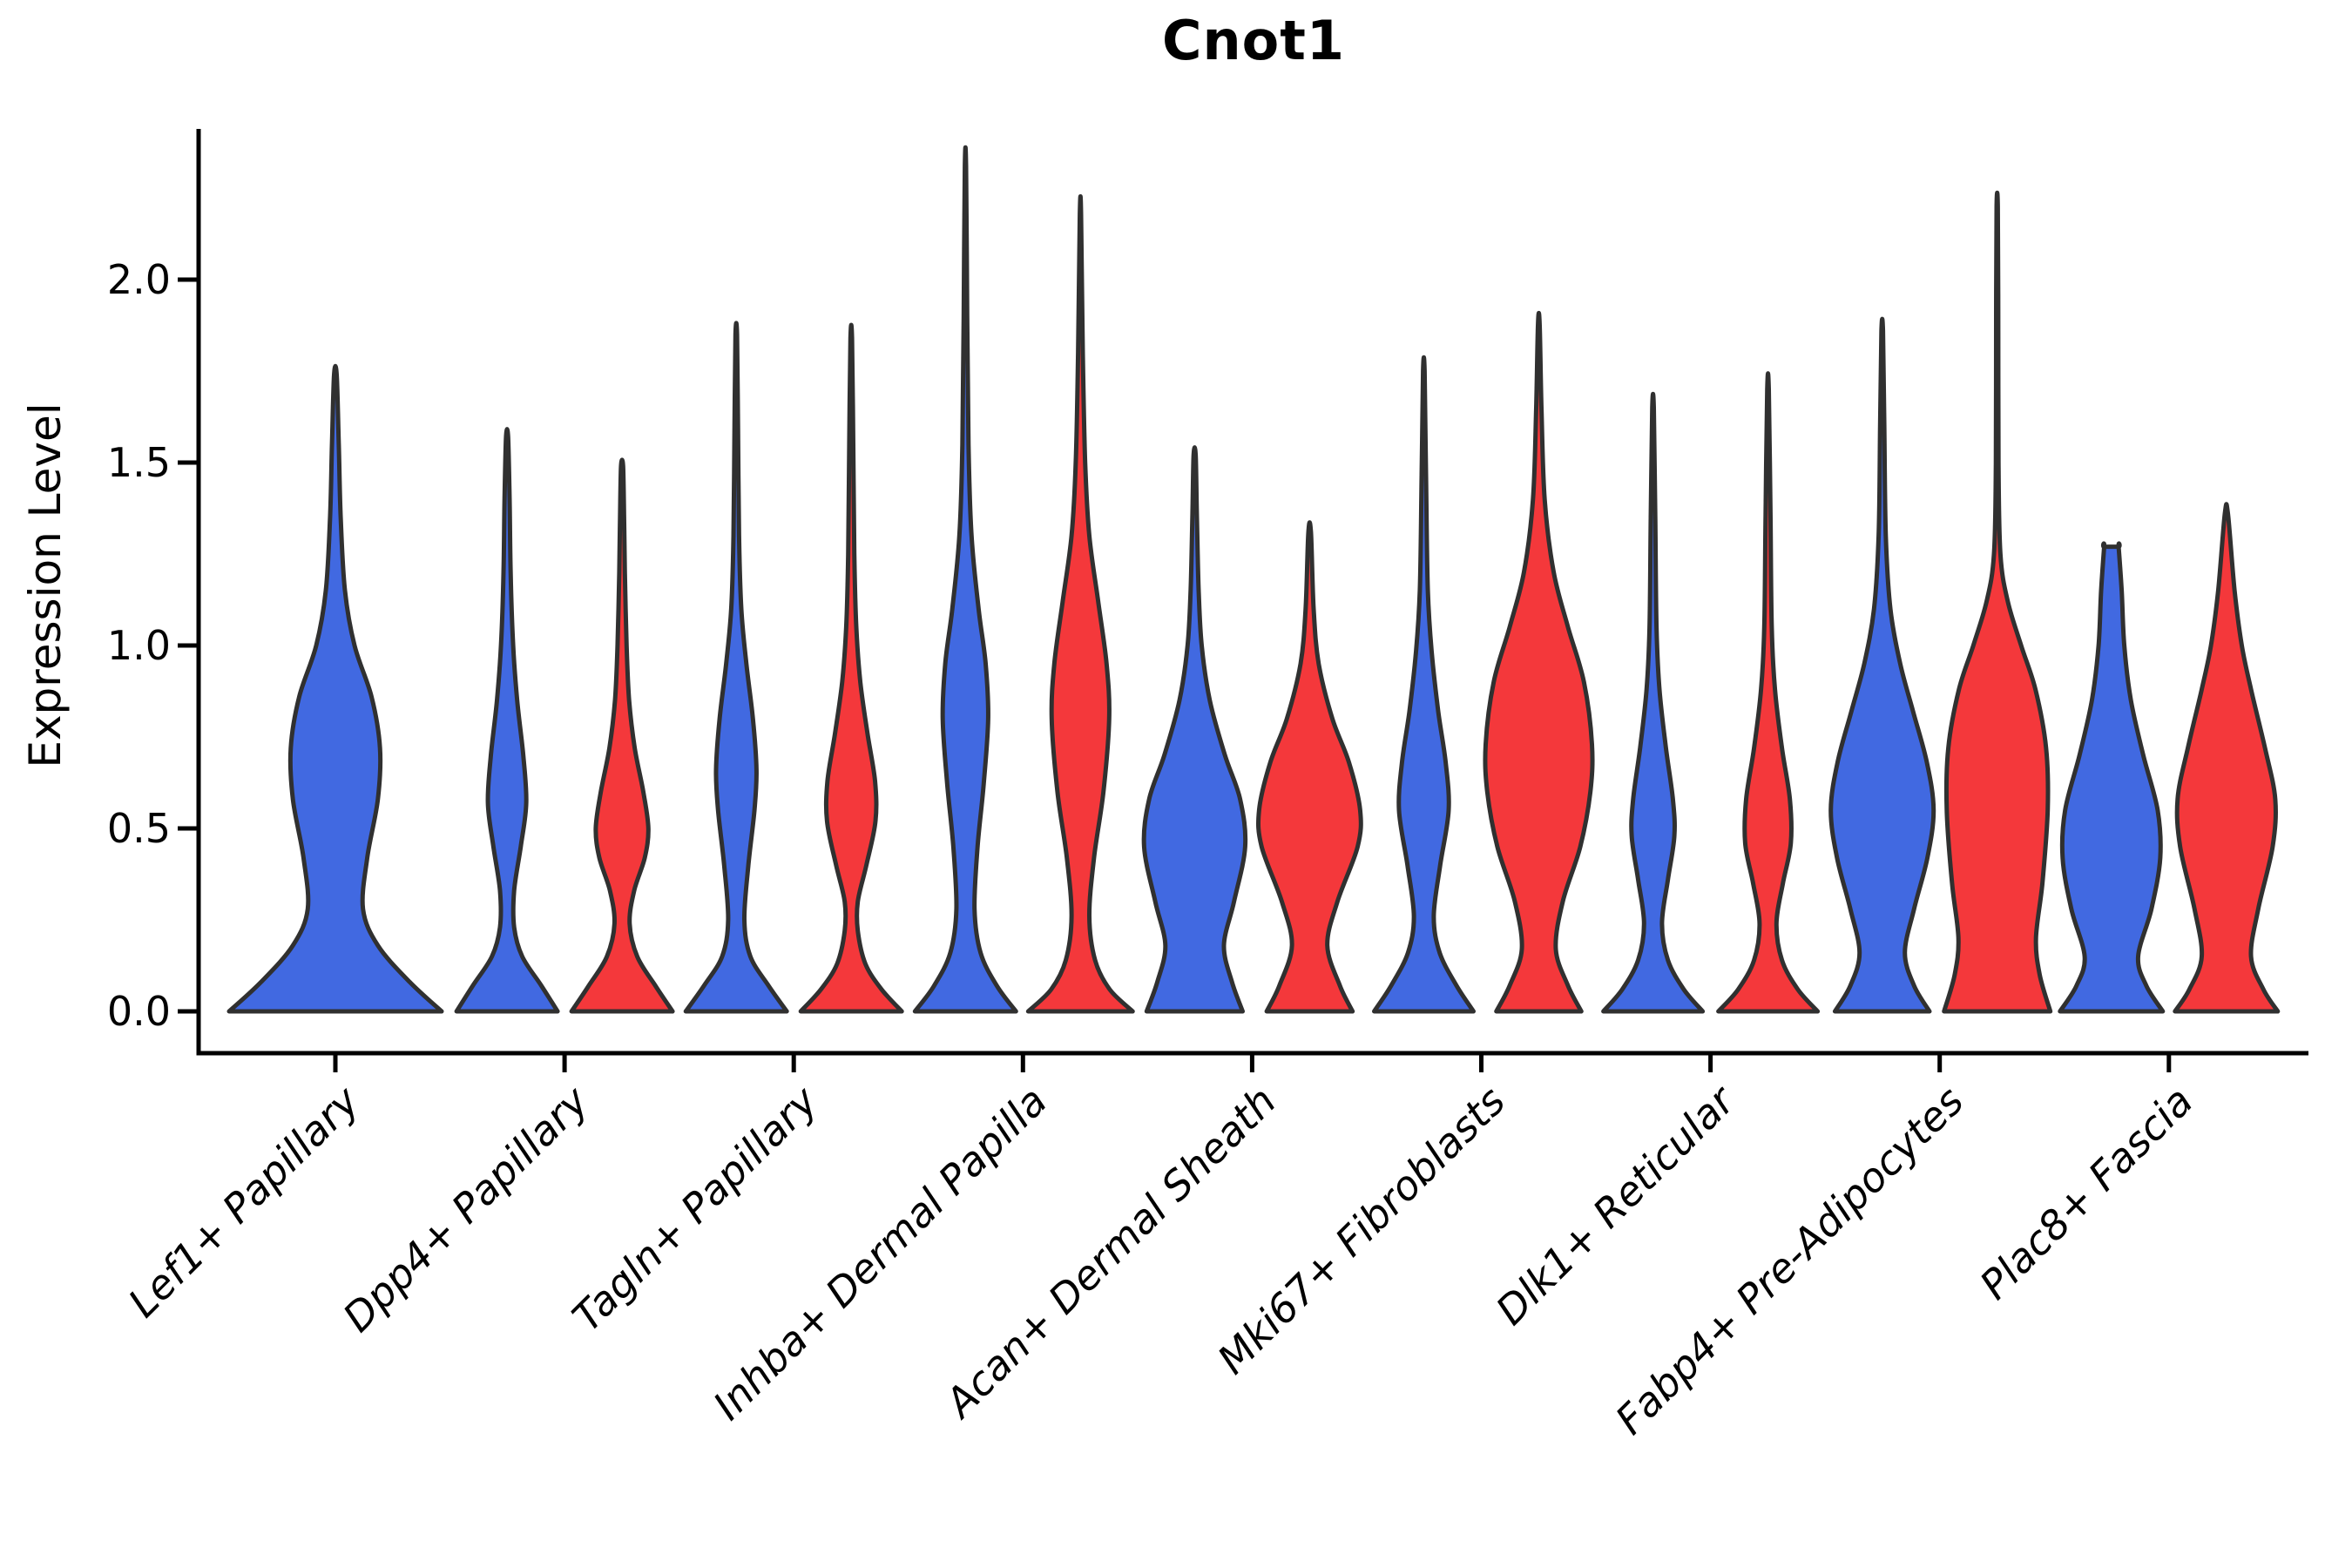 This screenshot has height=1568, width=2352. What do you see at coordinates (1539, 662) in the screenshot?
I see `violin-mki67-fibroblasts-red` at bounding box center [1539, 662].